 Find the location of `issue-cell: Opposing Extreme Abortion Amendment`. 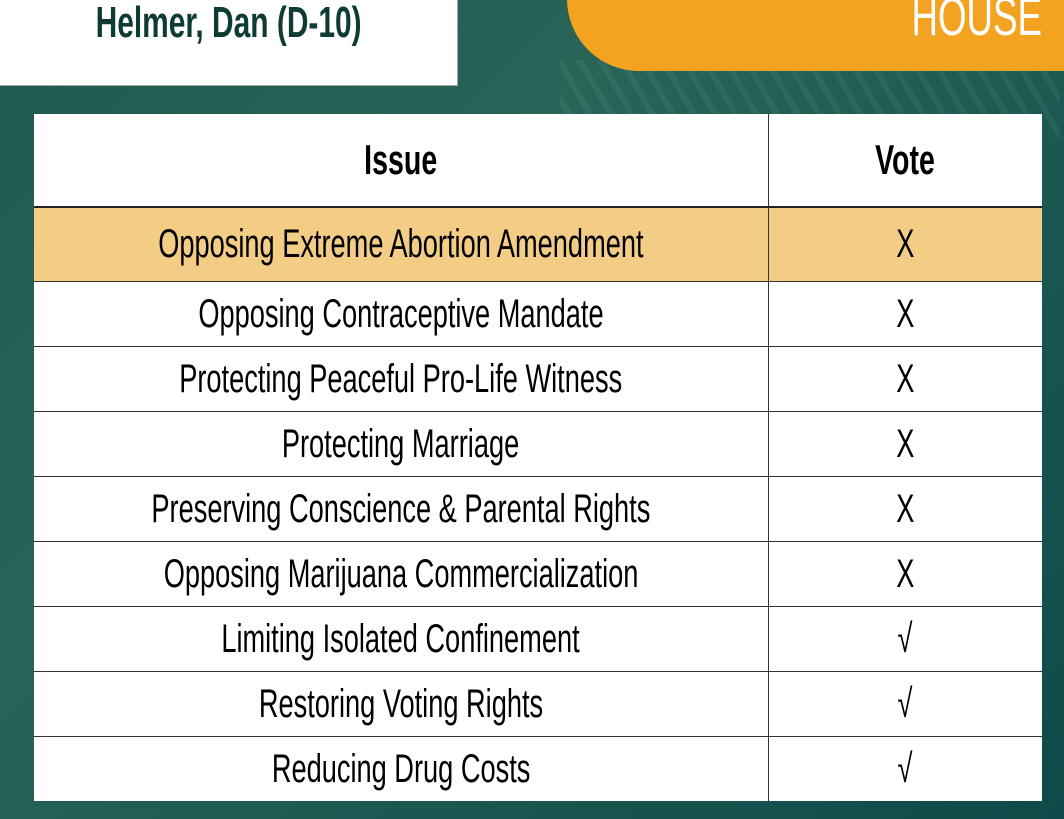

issue-cell: Opposing Extreme Abortion Amendment is located at coordinates (401, 244).